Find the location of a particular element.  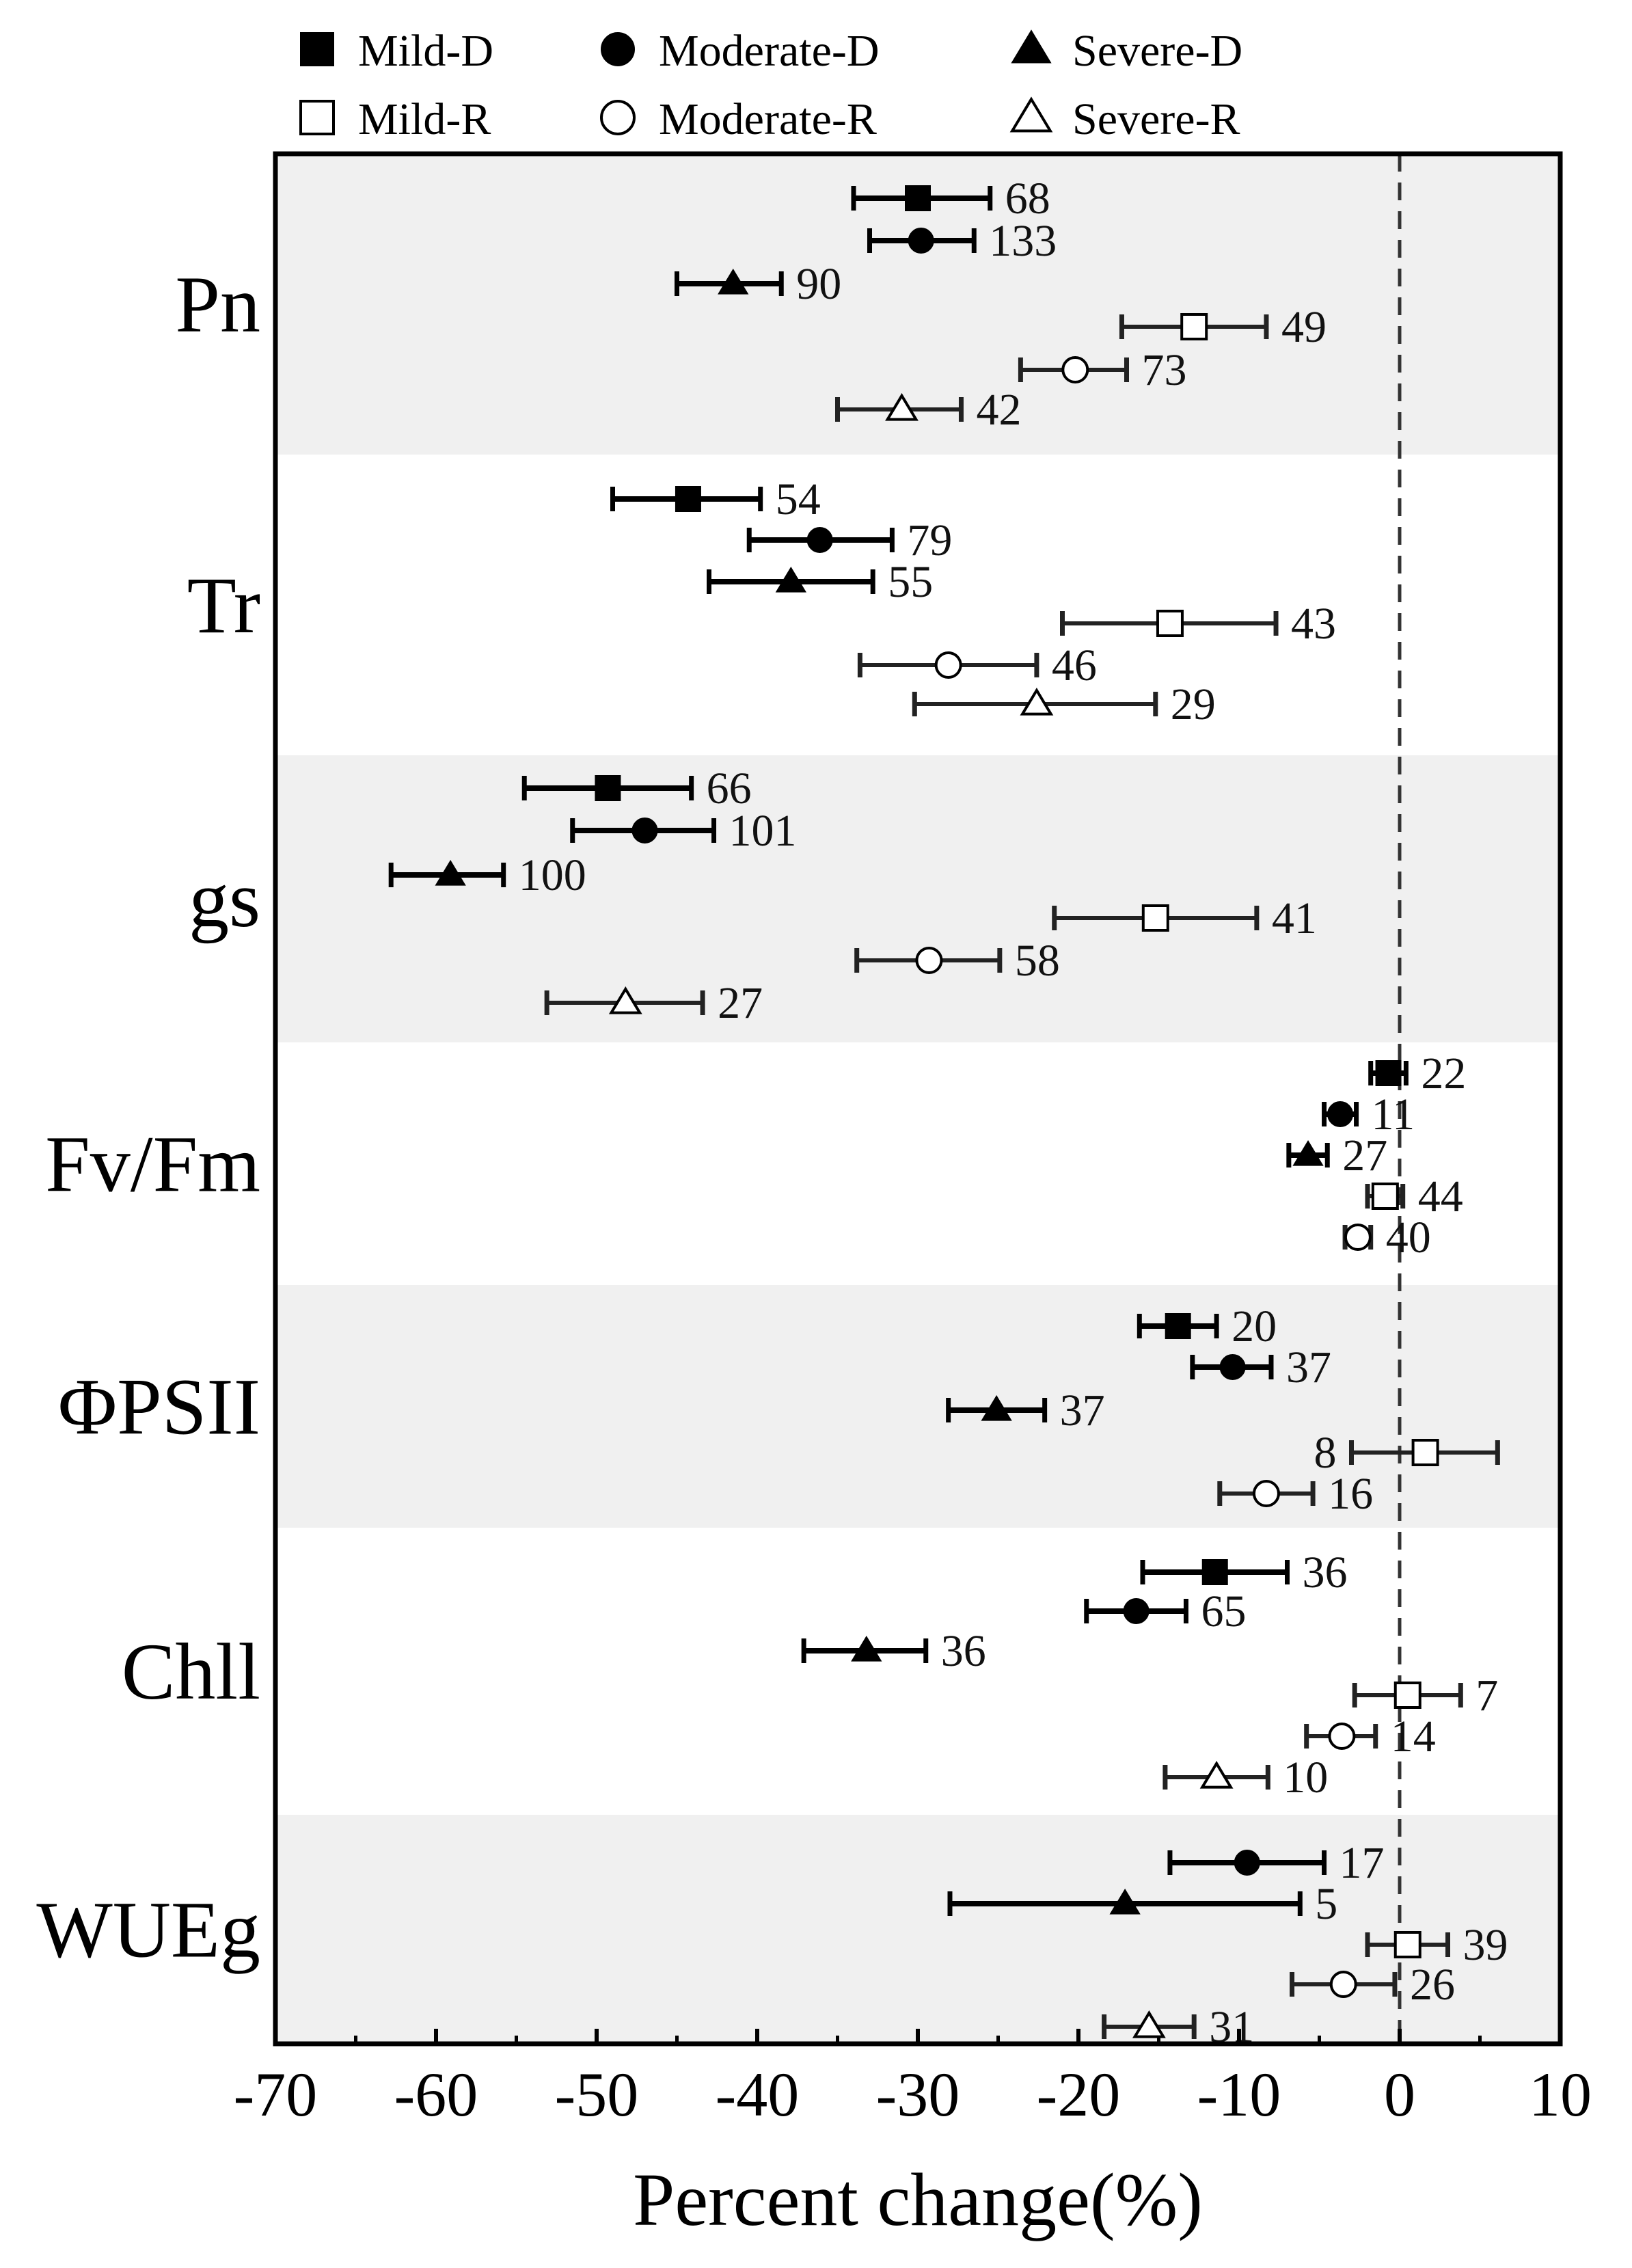

legend-marker-mild-r is located at coordinates (317, 117).